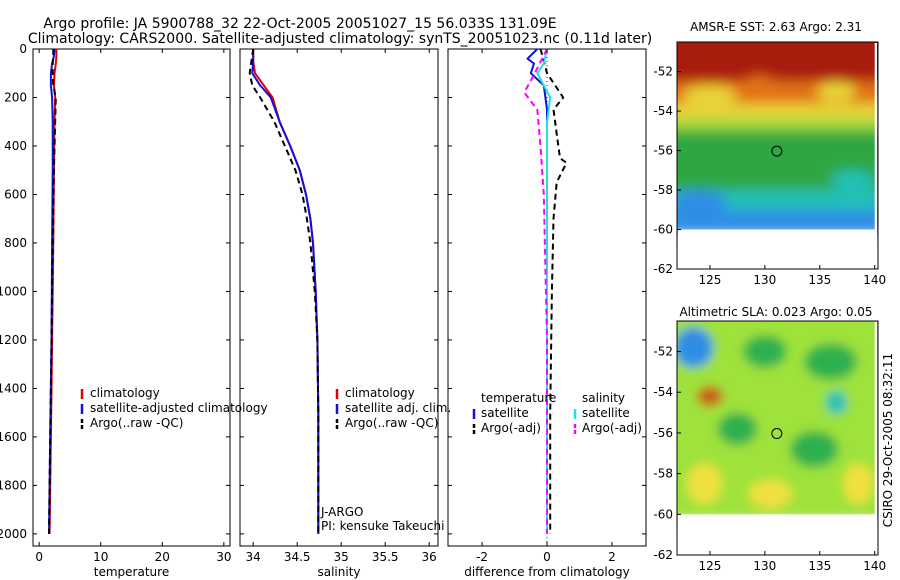 Image resolution: width=900 pixels, height=580 pixels. I want to click on sst_map-y-tick-label: -54, so click(663, 111).